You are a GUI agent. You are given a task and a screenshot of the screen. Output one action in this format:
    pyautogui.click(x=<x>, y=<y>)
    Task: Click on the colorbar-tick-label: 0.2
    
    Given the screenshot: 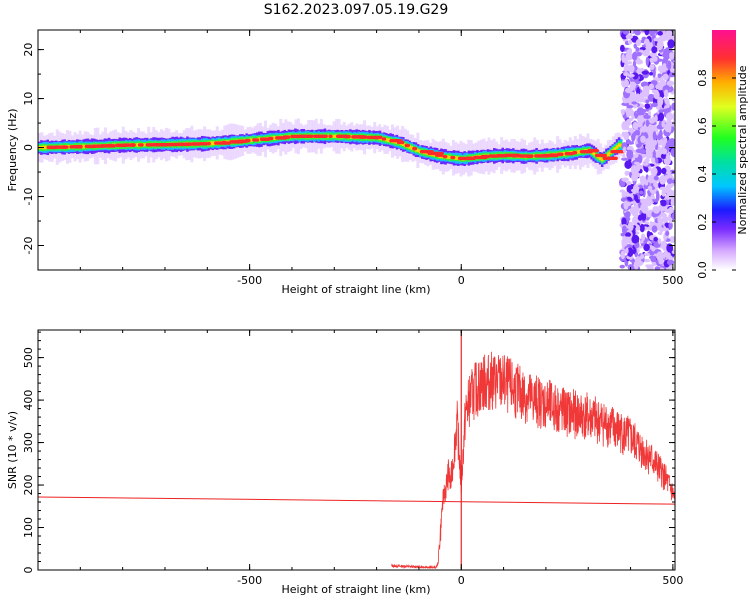 What is the action you would take?
    pyautogui.click(x=702, y=222)
    